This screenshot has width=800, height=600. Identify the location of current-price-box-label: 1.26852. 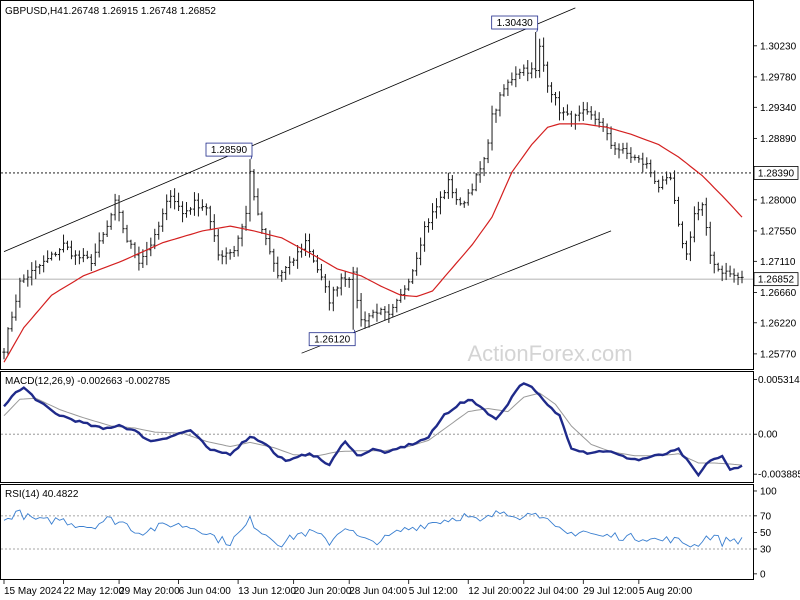
(776, 280).